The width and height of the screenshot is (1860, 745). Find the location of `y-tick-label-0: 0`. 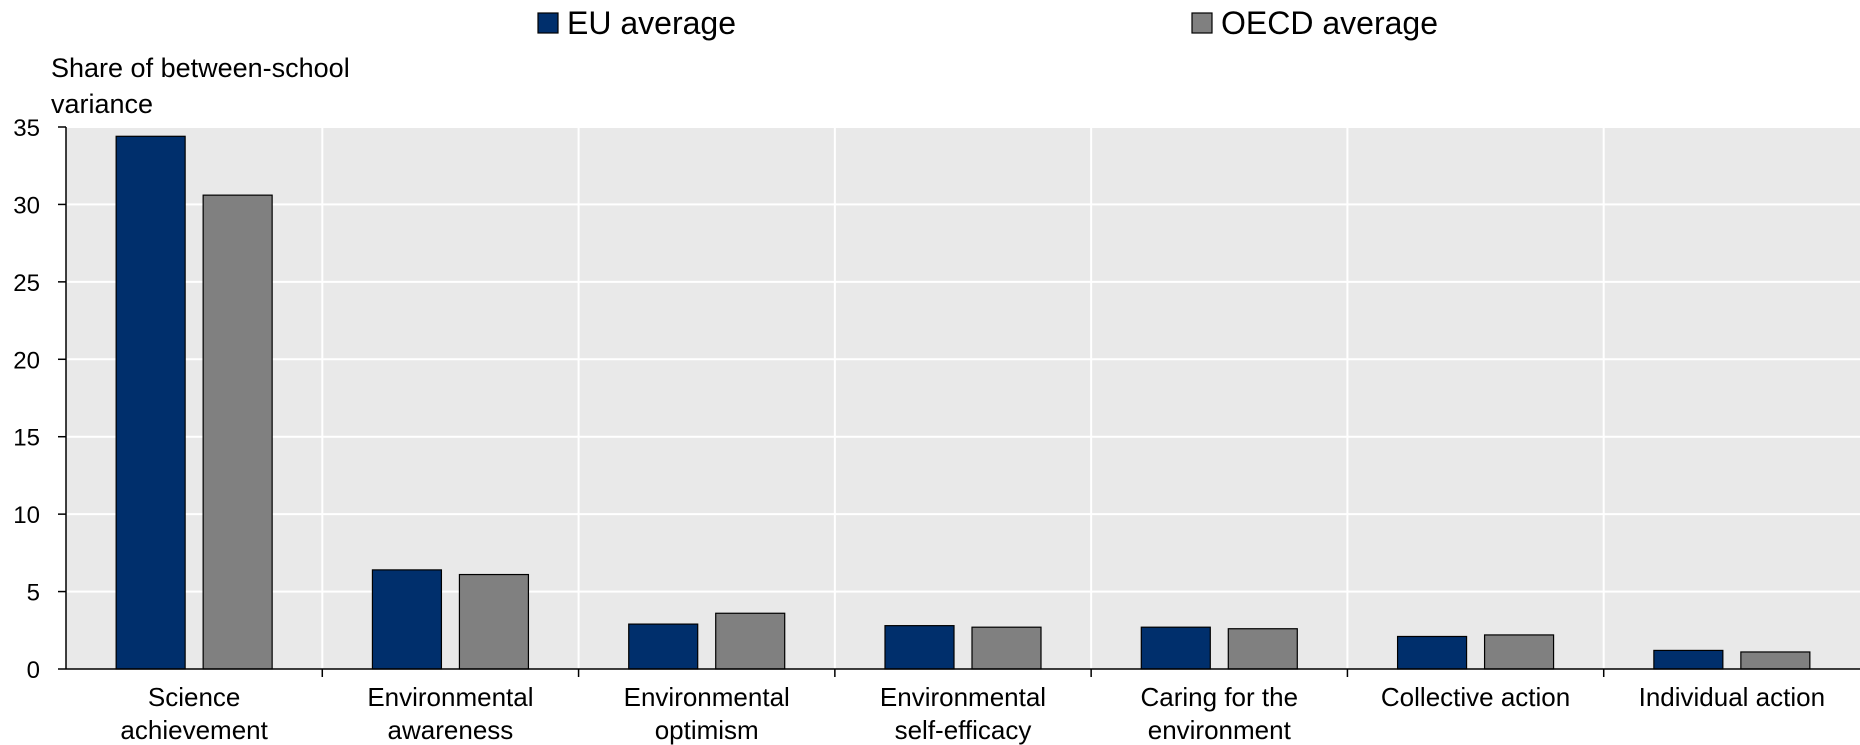

y-tick-label-0: 0 is located at coordinates (33, 670).